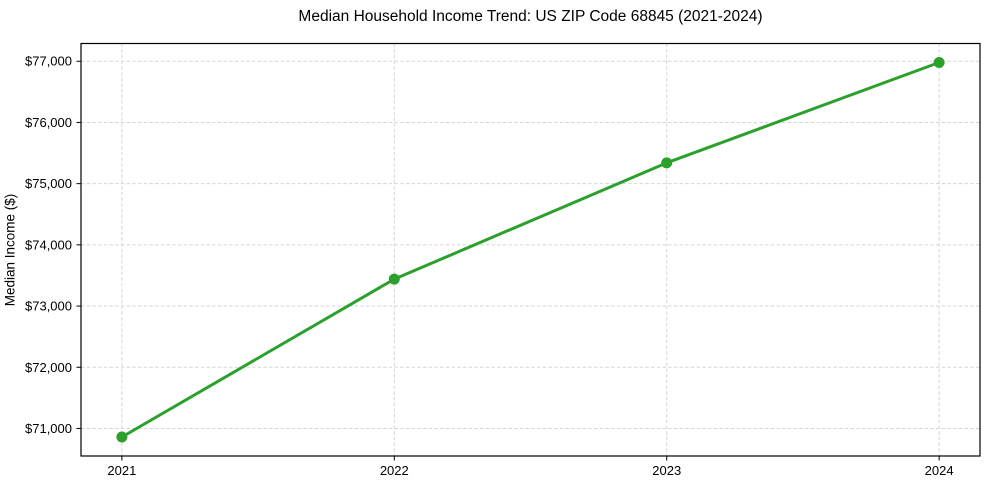  What do you see at coordinates (48, 367) in the screenshot?
I see `y-tick-label: $72,000` at bounding box center [48, 367].